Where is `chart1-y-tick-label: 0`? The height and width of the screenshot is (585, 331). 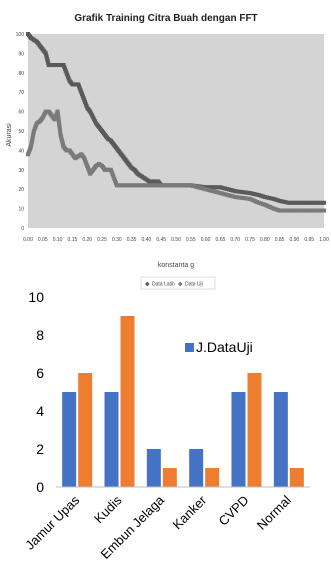 chart1-y-tick-label: 0 is located at coordinates (22, 229).